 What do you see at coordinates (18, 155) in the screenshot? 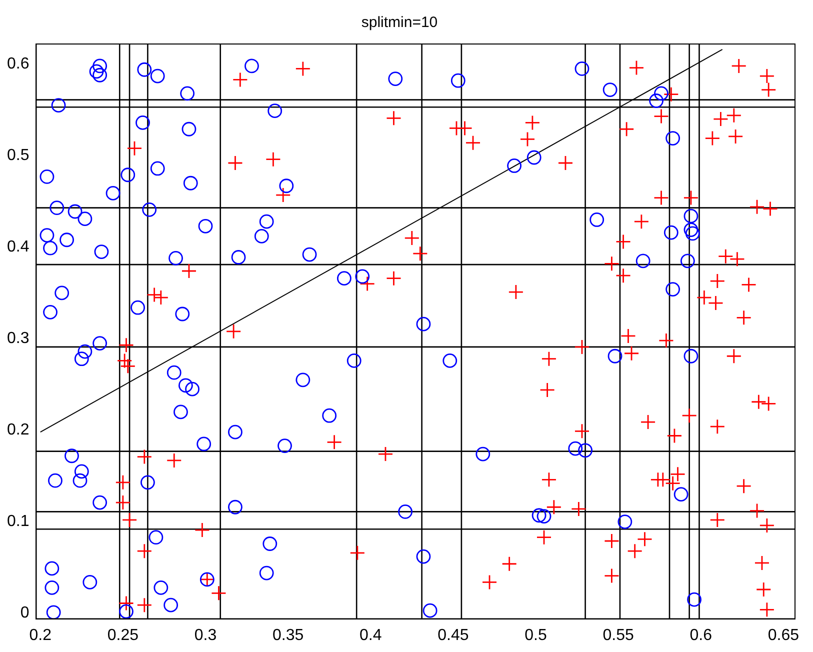
I see `y-tick-label: 0.5` at bounding box center [18, 155].